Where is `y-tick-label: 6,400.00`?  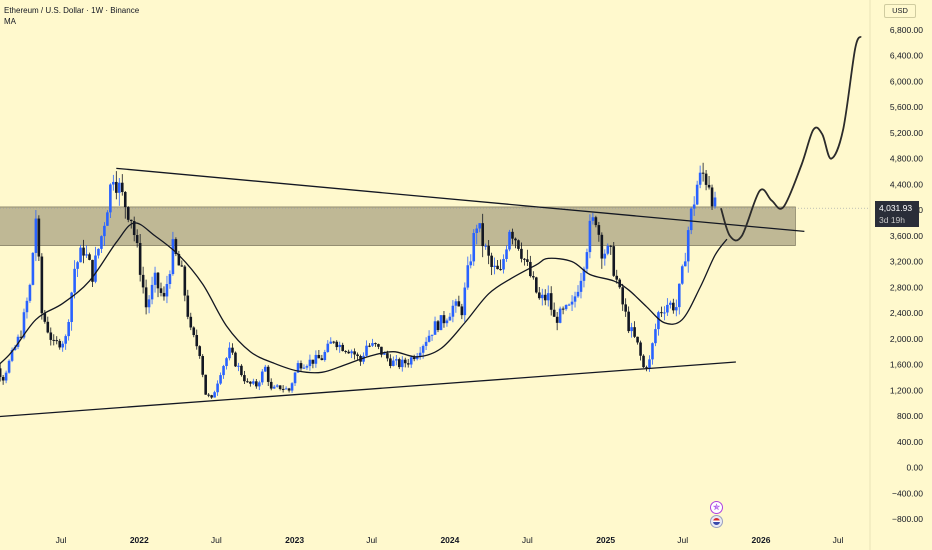
y-tick-label: 6,400.00 is located at coordinates (906, 56).